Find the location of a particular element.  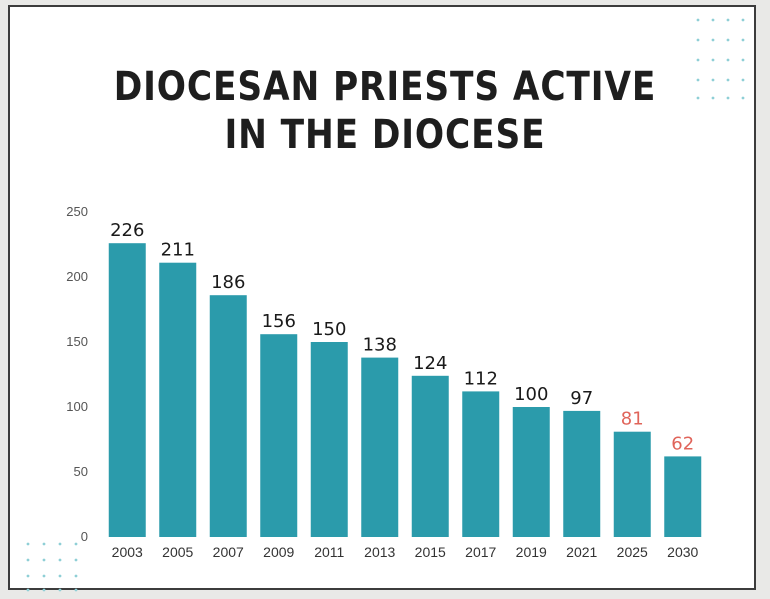

bar-2005 is located at coordinates (178, 399).